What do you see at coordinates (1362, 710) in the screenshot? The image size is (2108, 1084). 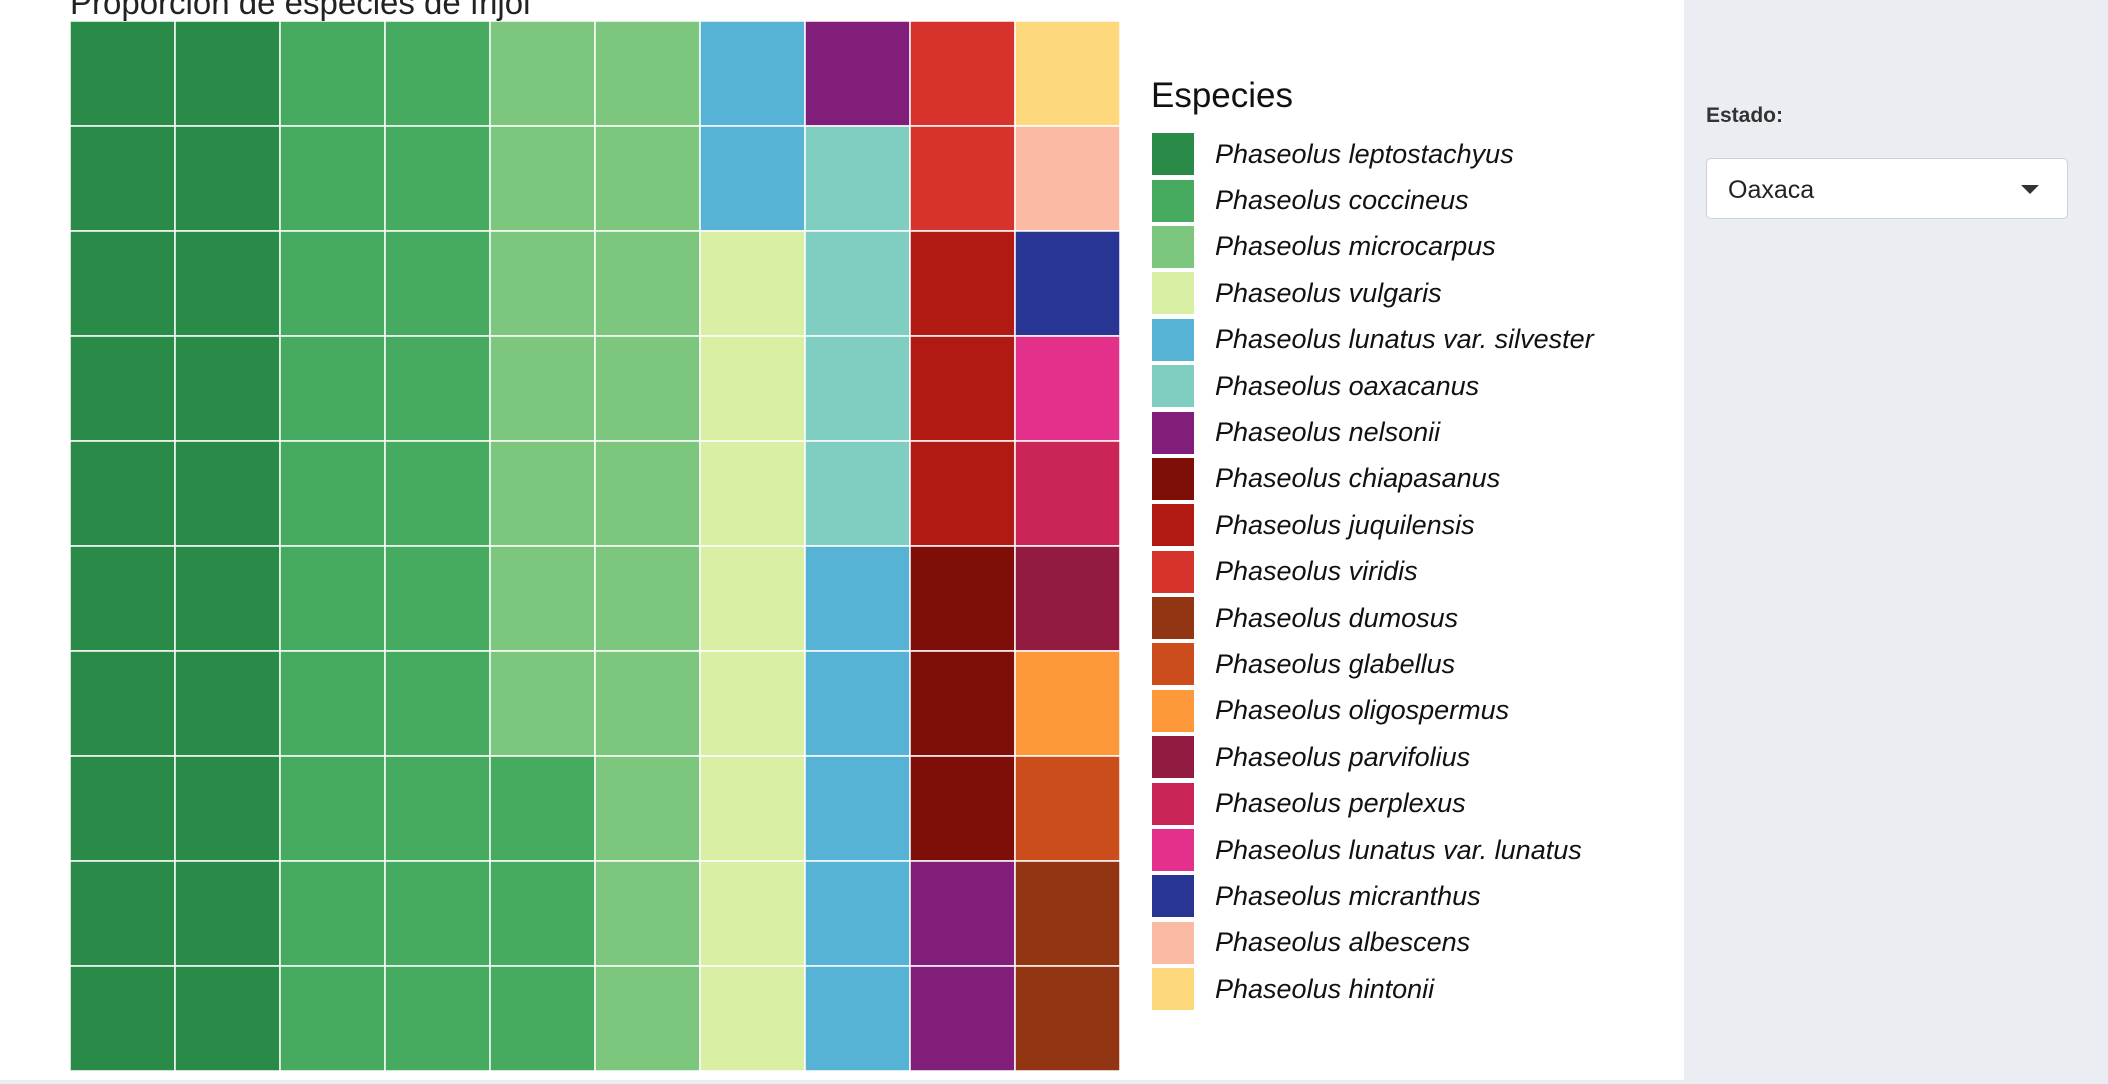 I see `legend-label: Phaseolus oligospermus` at bounding box center [1362, 710].